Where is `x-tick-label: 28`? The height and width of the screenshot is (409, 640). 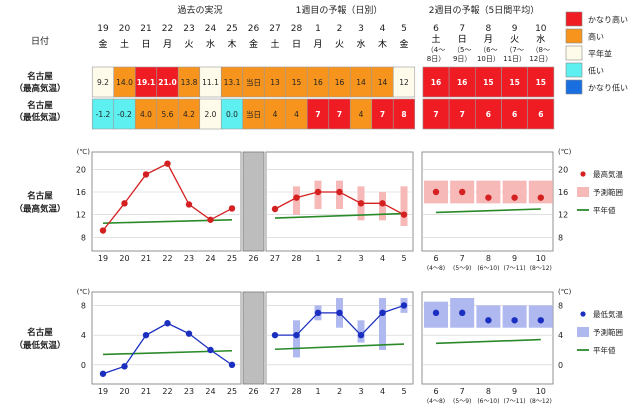 x-tick-label: 28 is located at coordinates (296, 258).